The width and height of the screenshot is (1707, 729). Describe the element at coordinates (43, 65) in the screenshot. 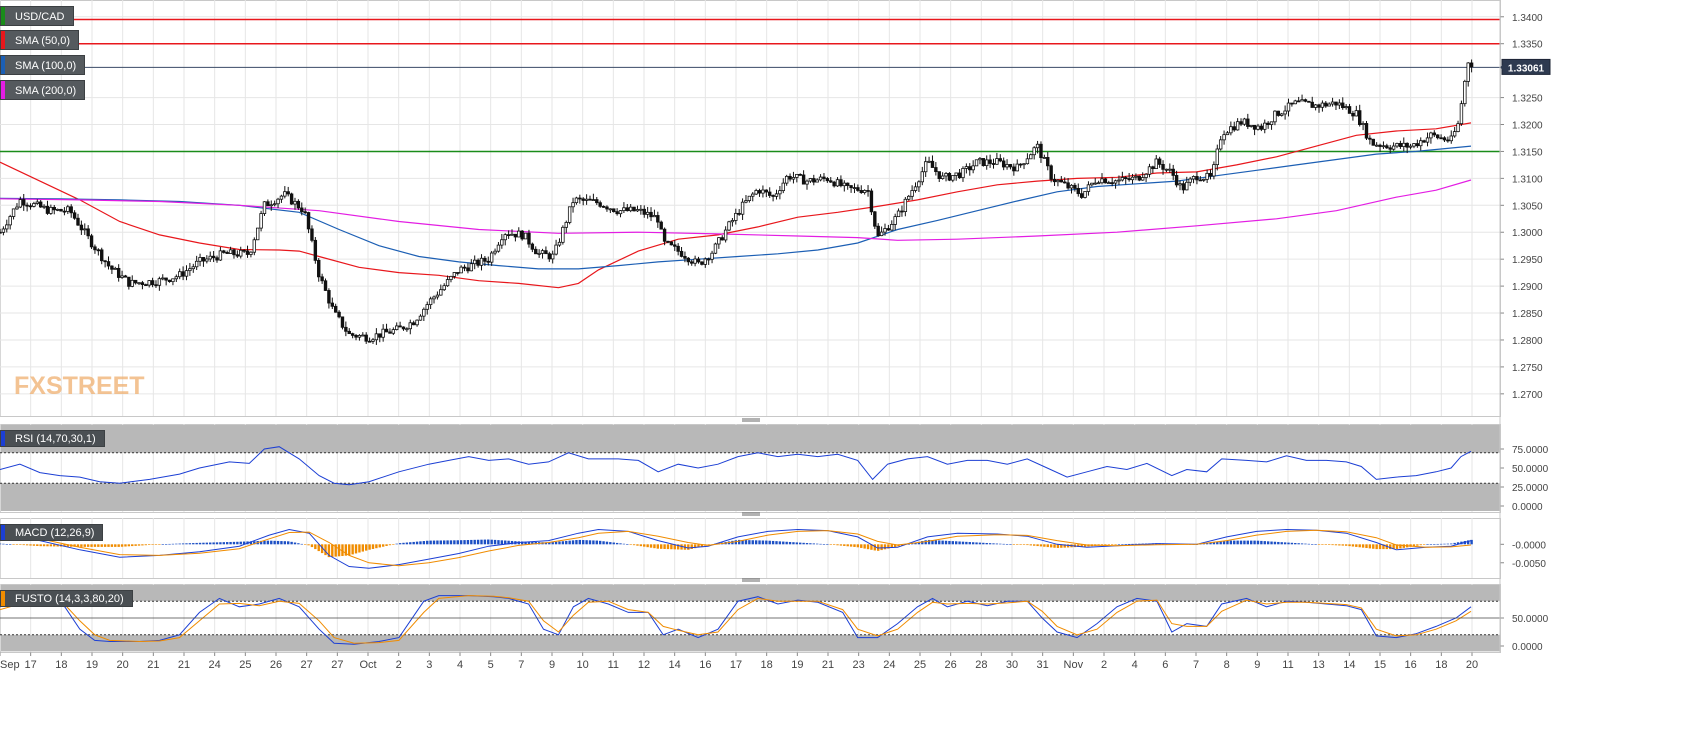

I see `legend-sma-100: SMA (100,0)` at that location.